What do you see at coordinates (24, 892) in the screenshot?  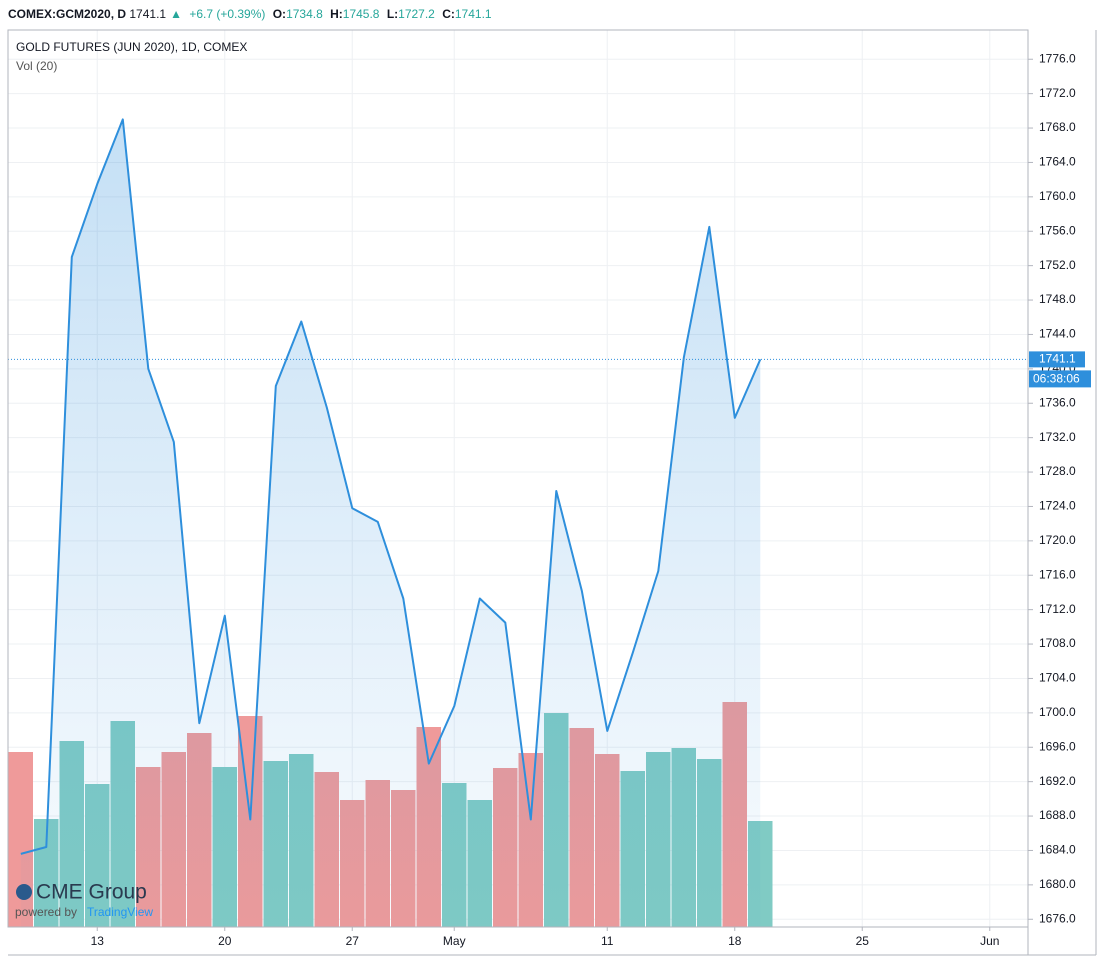 I see `logo-globe` at bounding box center [24, 892].